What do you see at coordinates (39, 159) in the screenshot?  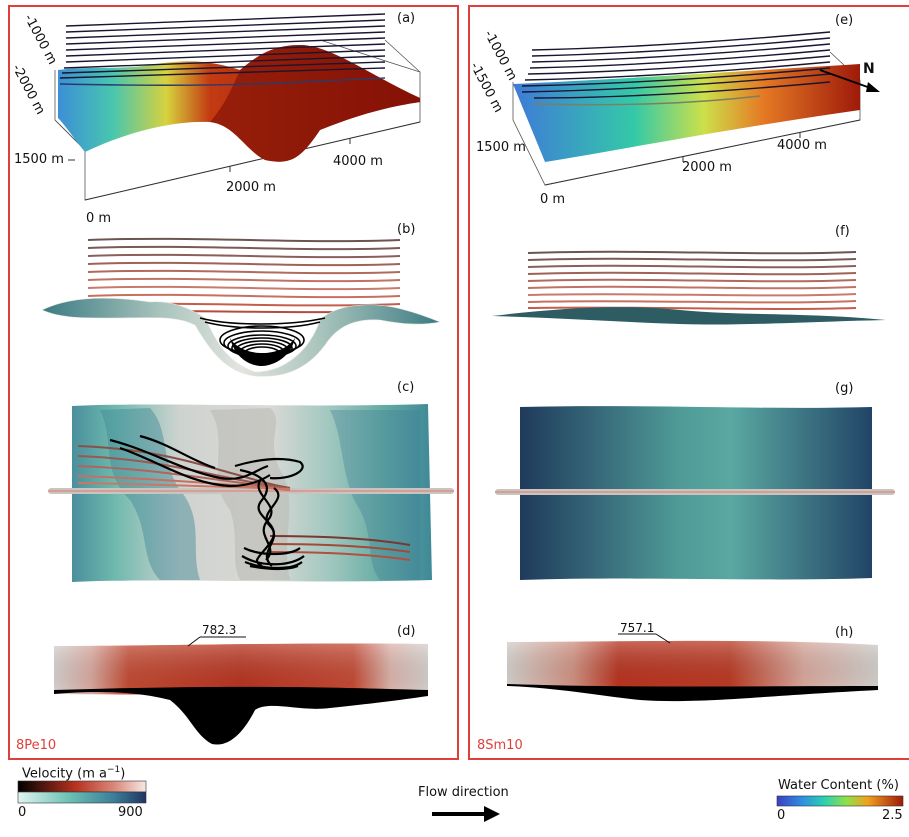 I see `axis-a-y-tick: 1500 m` at bounding box center [39, 159].